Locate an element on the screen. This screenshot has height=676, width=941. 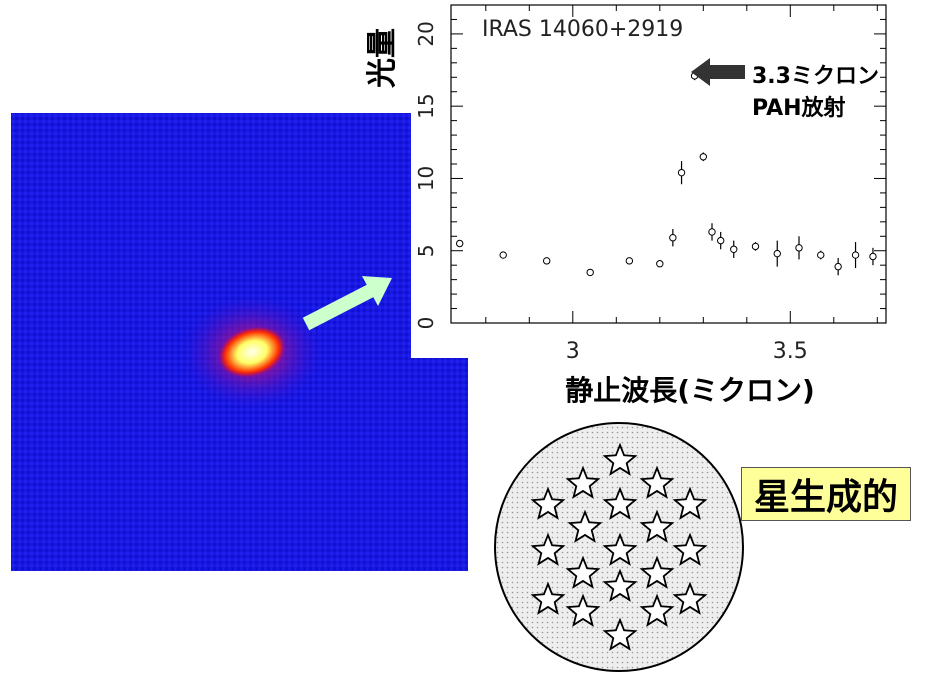
starburst-disk is located at coordinates (619, 547).